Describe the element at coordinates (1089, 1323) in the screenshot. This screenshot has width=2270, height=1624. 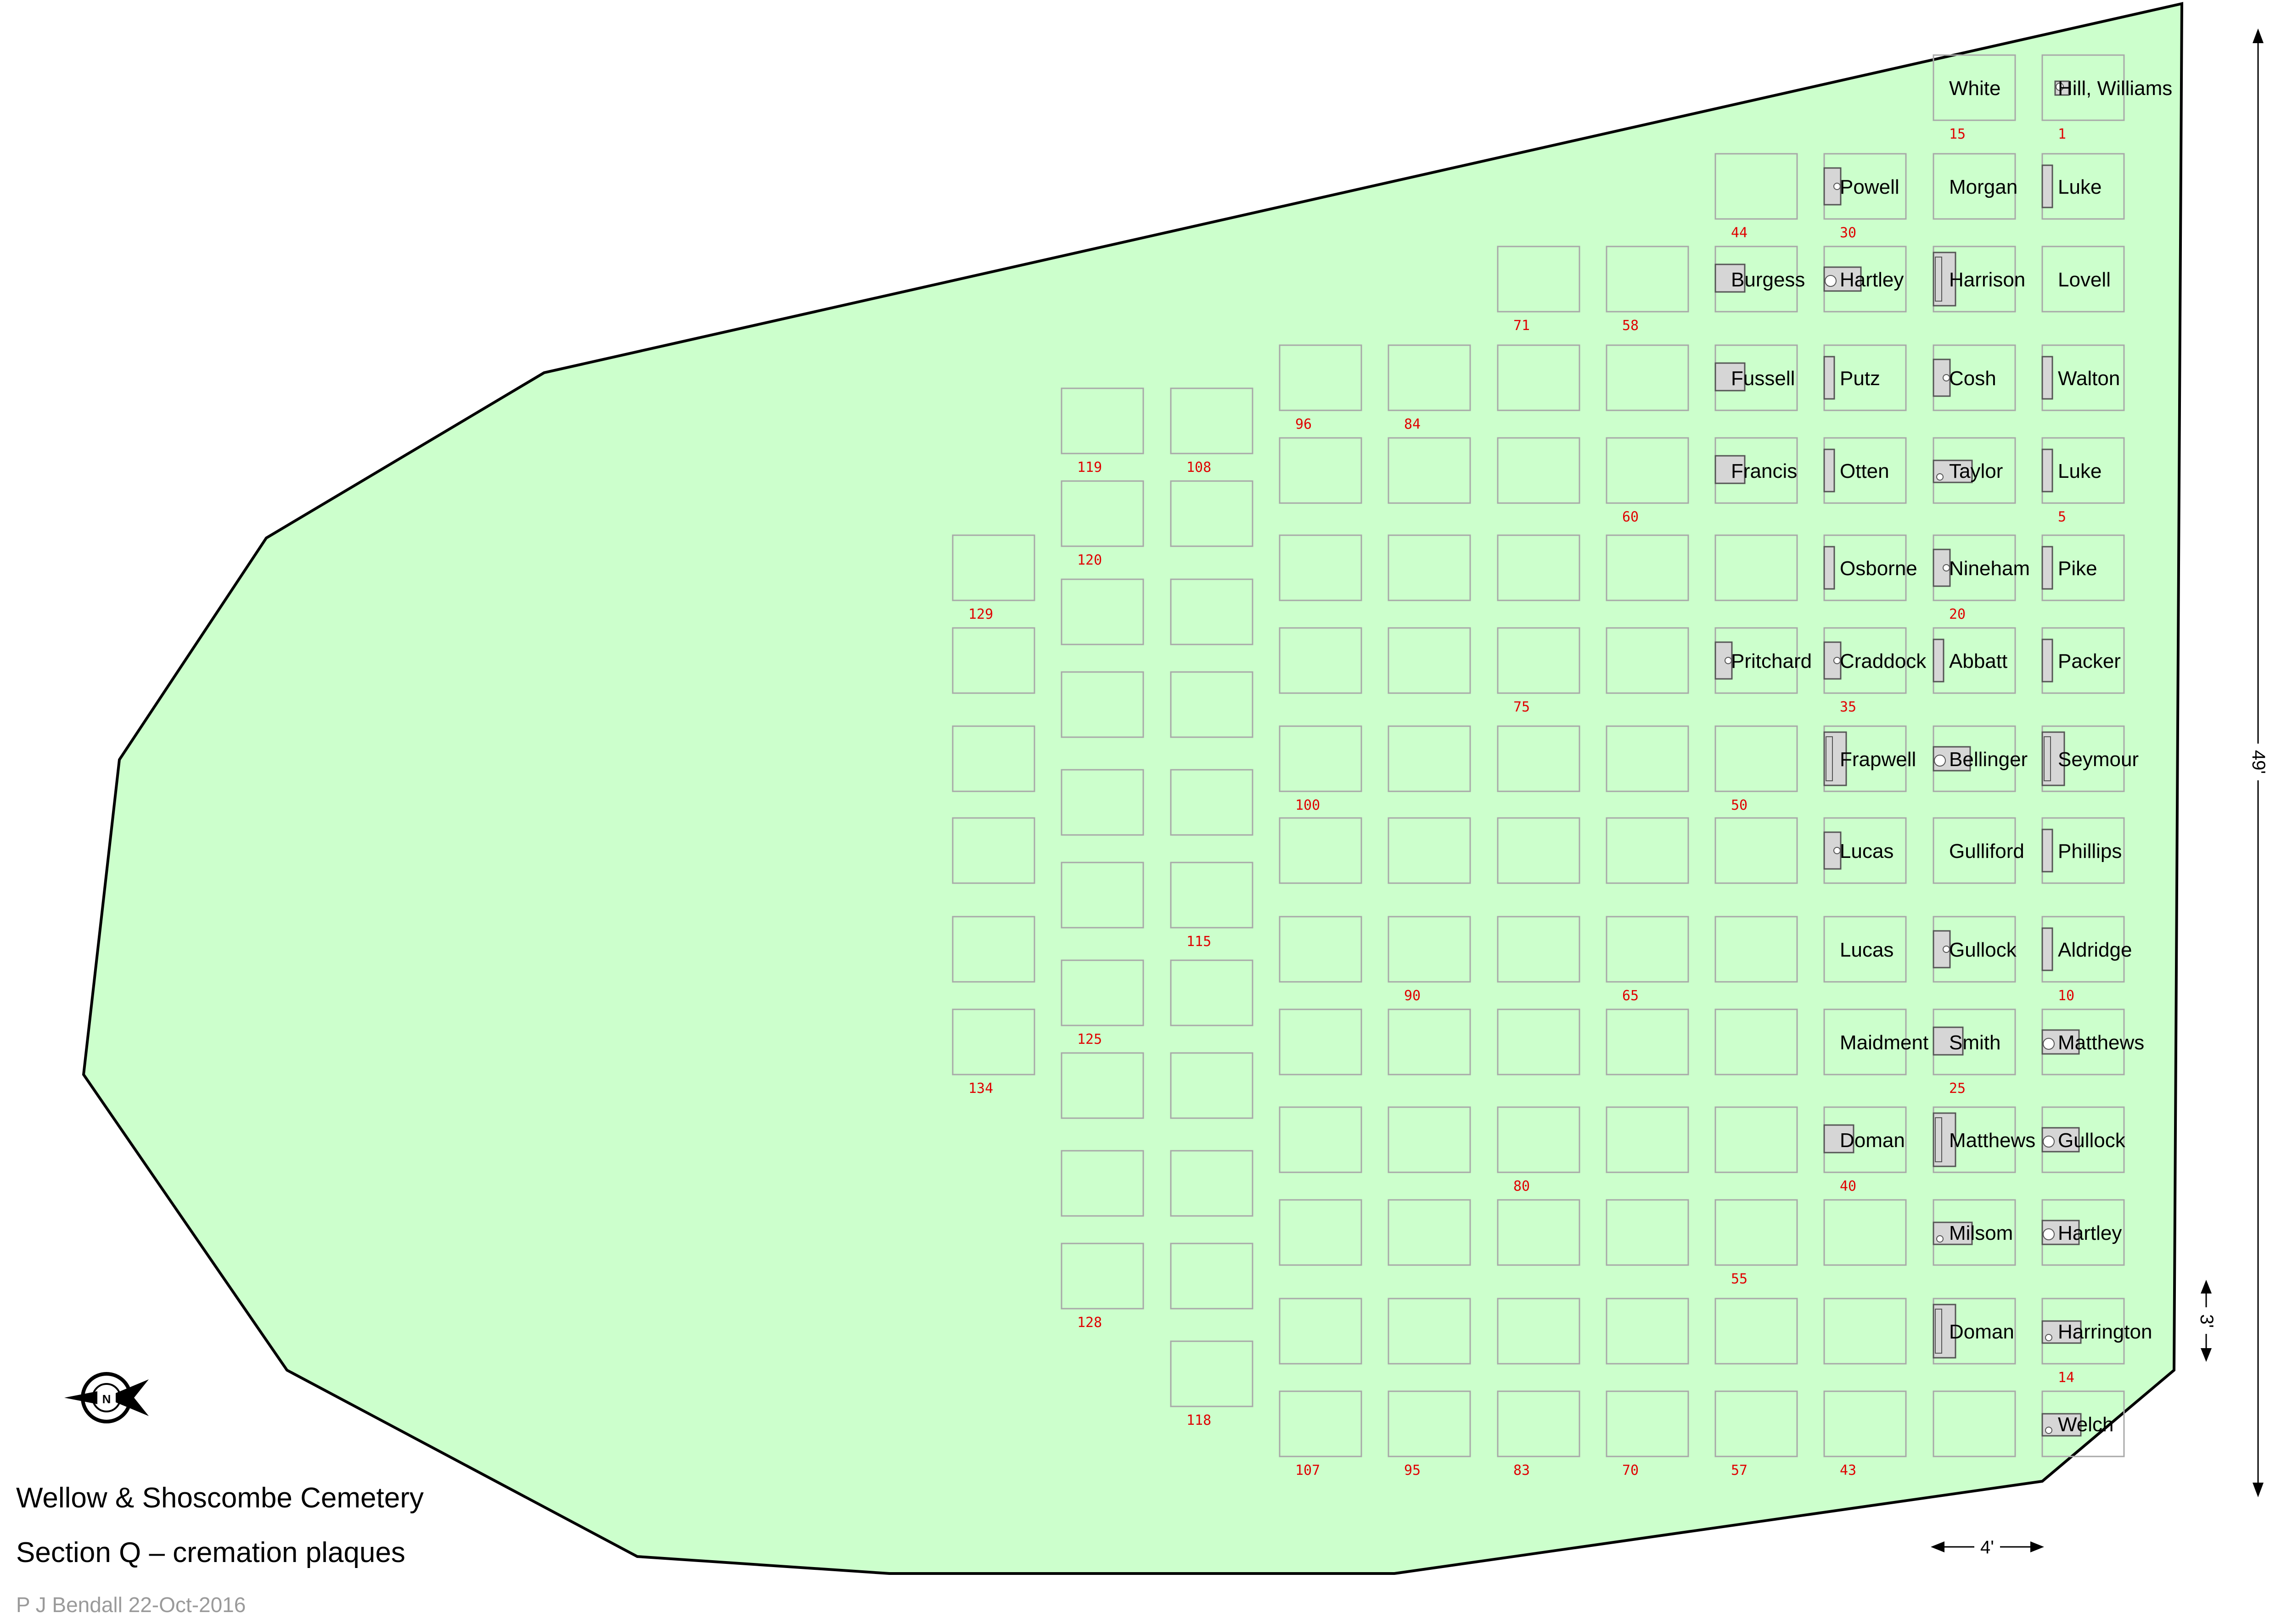
I see `plot-number: 128` at that location.